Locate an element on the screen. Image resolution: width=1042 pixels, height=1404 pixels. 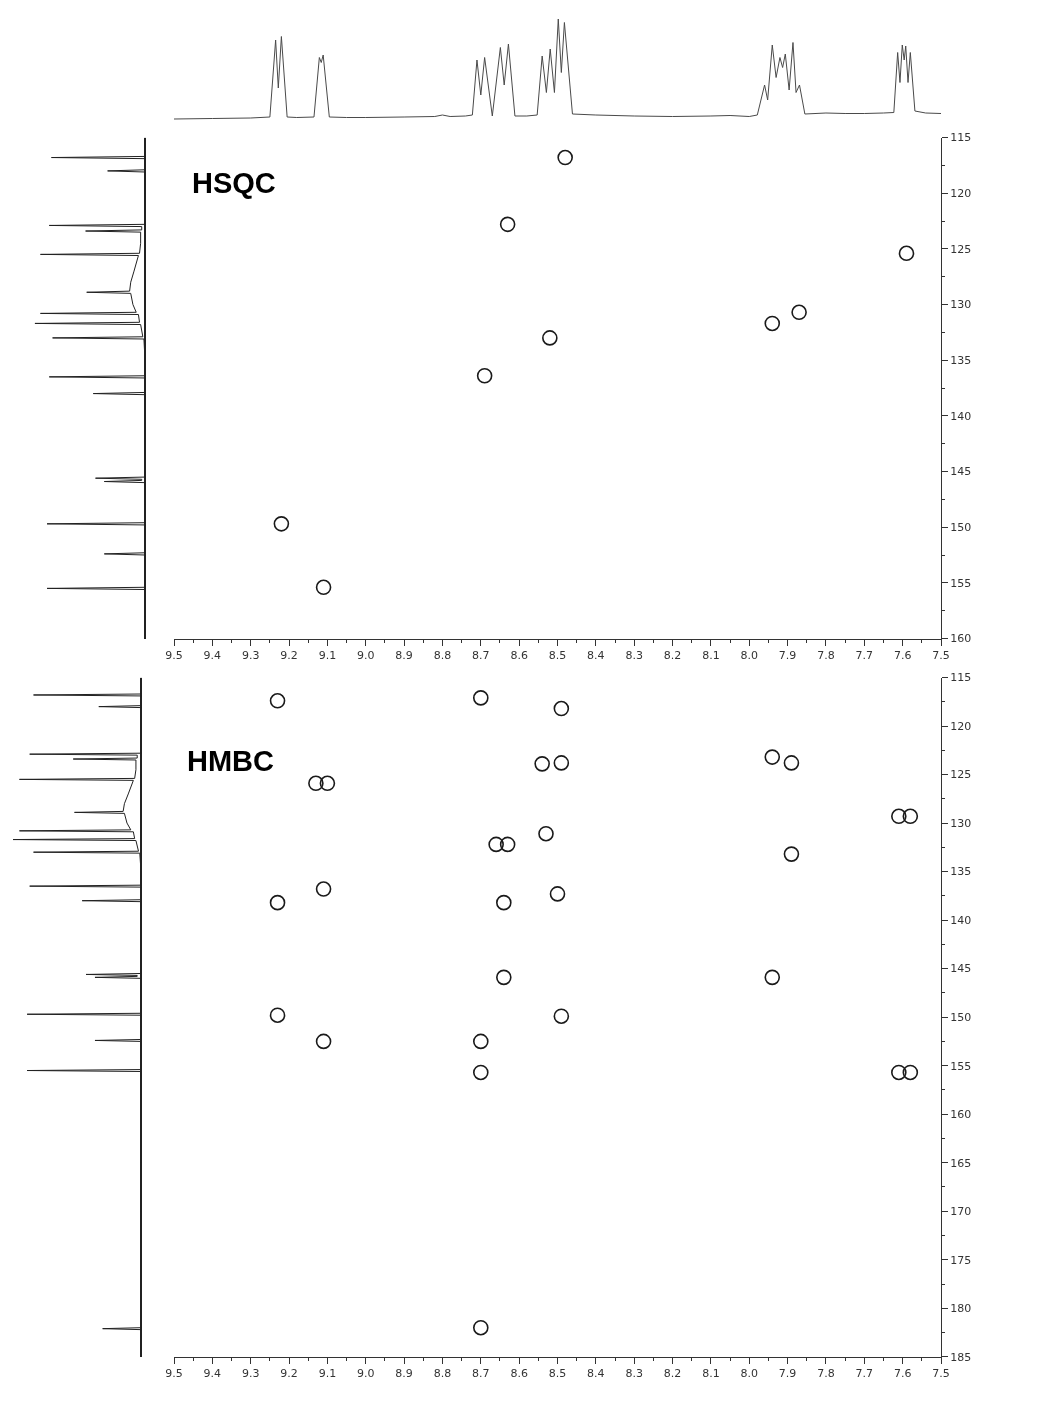
y-tick-label: 145 is located at coordinates (961, 969).